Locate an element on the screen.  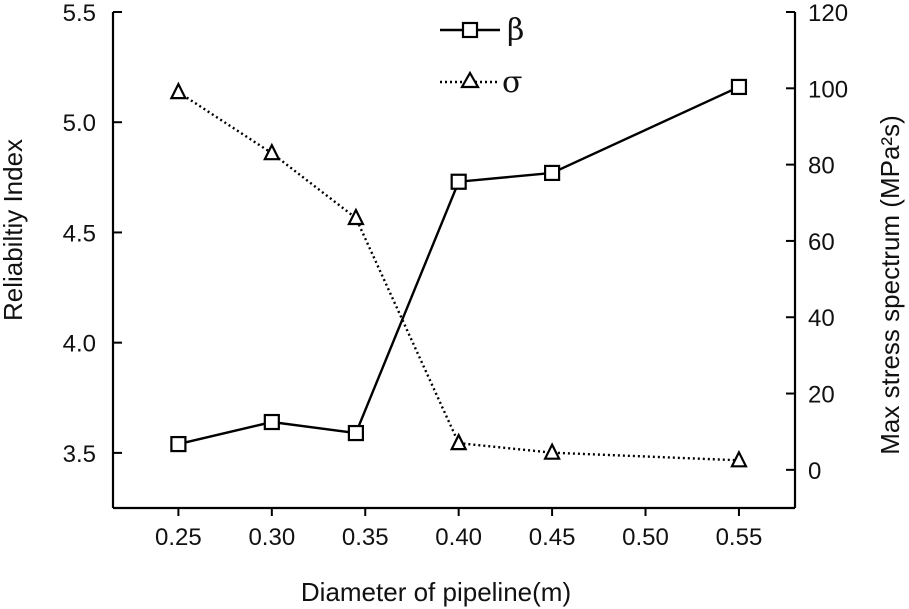
legend-beta-label: β is located at coordinates (515, 30).